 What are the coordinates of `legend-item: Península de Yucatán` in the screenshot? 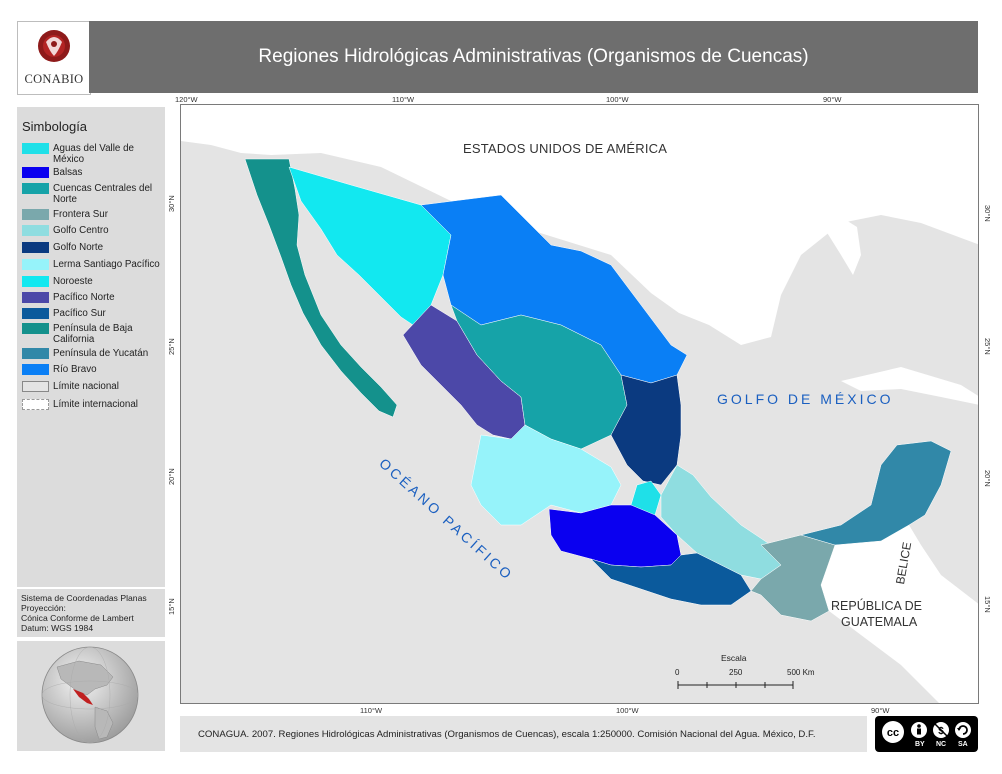 It's located at (85, 353).